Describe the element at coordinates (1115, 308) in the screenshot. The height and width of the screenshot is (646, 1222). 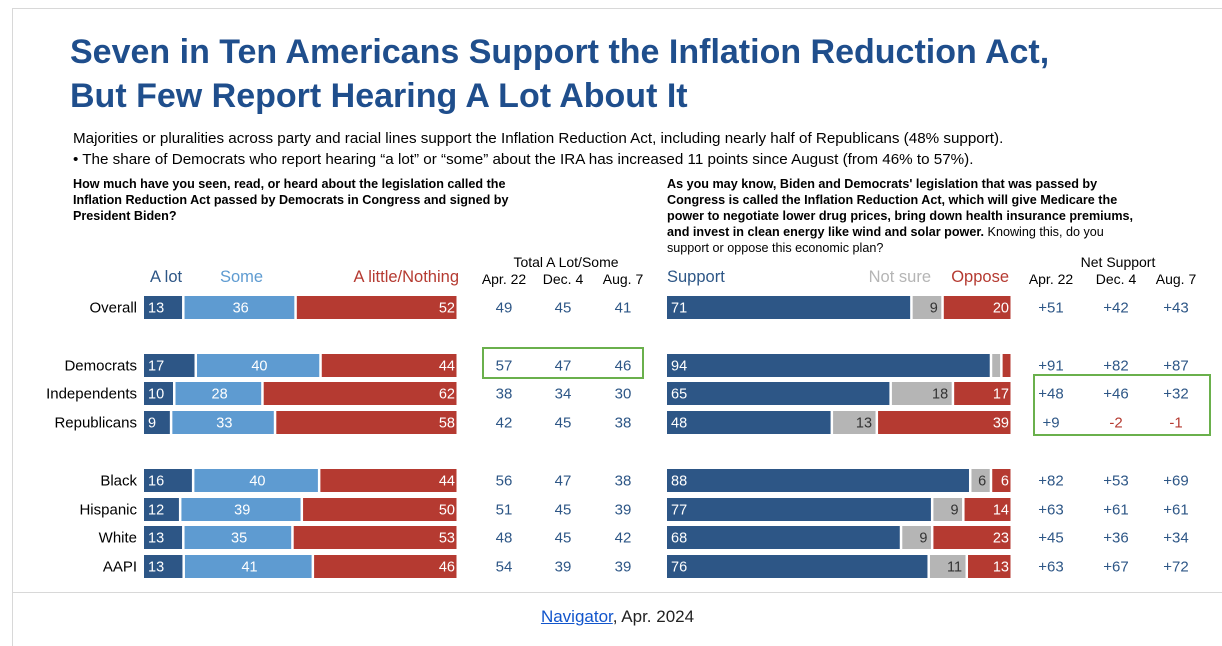
I see `net-value: +42` at that location.